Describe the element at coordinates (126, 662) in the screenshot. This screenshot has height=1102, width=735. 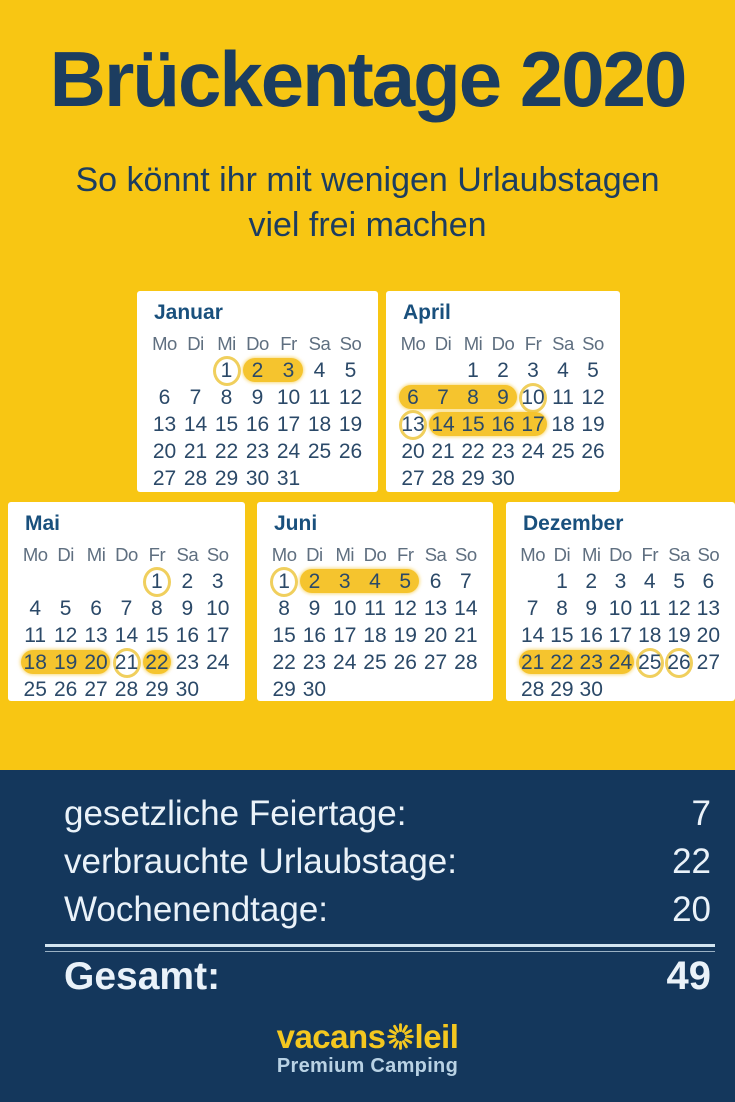
I see `day-cell: 21` at that location.